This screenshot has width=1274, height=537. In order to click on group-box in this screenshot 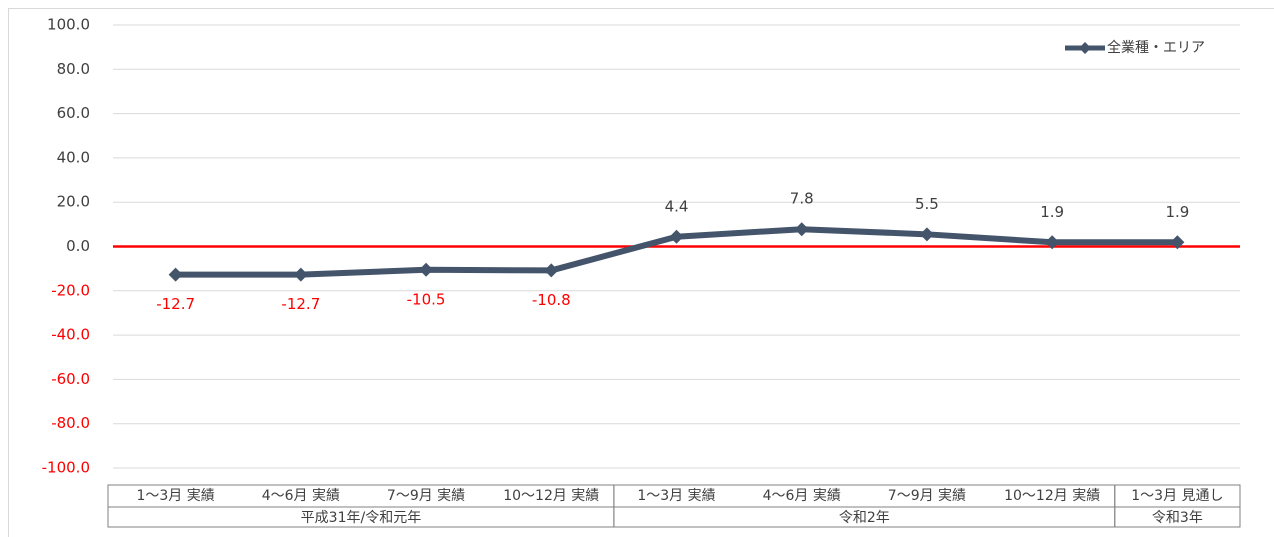, I will do `click(1177, 506)`.